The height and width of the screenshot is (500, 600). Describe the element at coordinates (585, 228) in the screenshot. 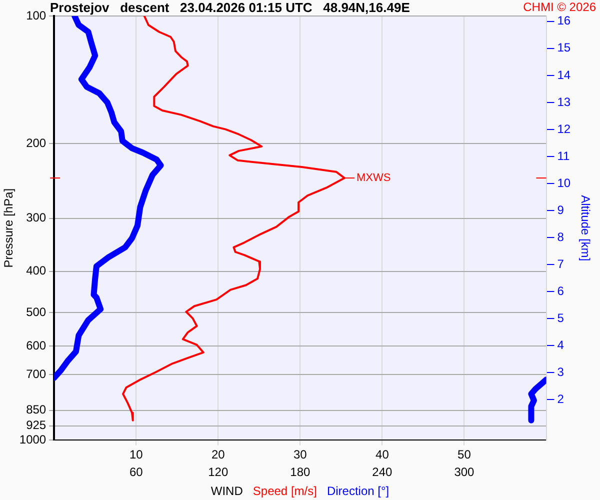

I see `y2-axis-title: Altitude [km]` at that location.